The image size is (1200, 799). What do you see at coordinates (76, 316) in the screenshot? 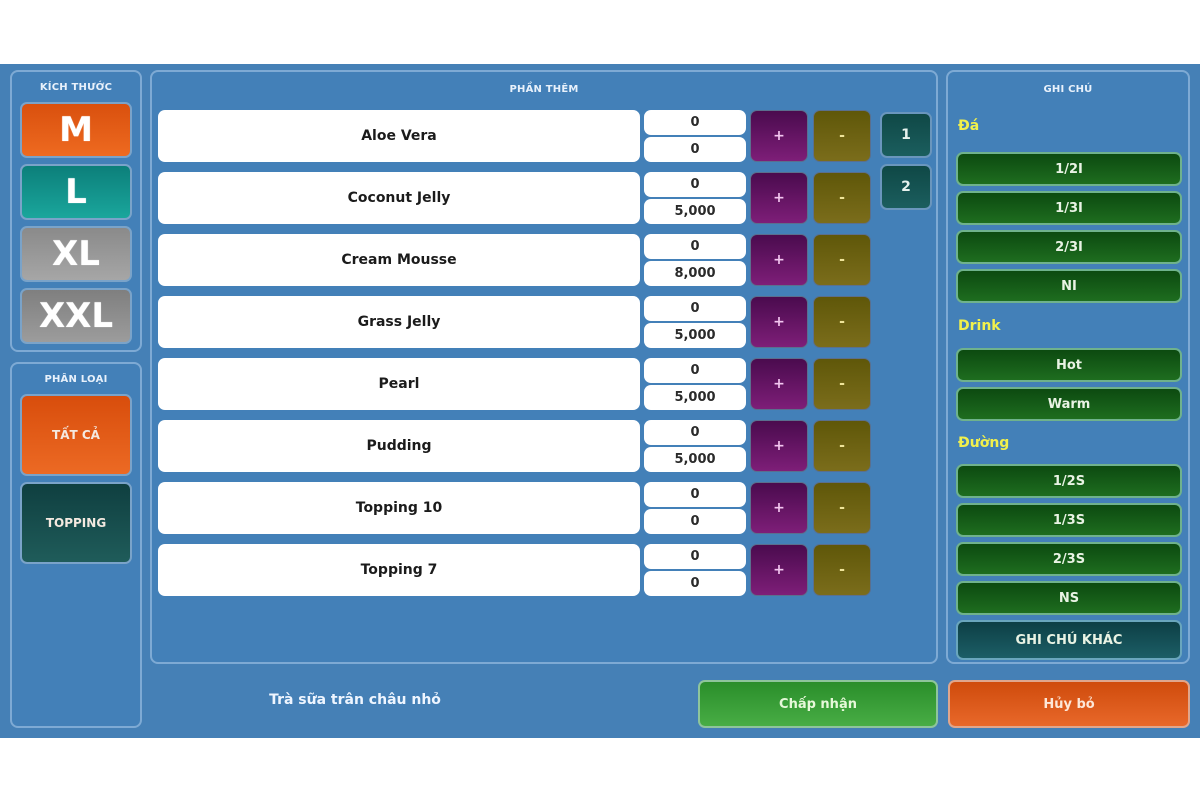
I see `size-button-xxl: XXL` at bounding box center [76, 316].